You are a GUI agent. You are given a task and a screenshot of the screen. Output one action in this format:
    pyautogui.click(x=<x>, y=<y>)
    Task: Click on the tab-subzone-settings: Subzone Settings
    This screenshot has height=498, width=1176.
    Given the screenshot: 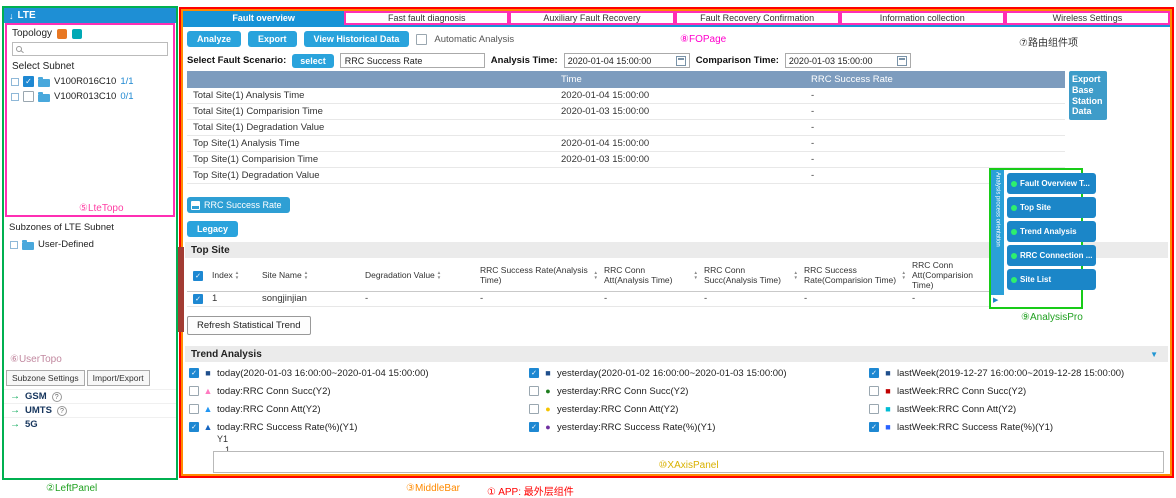 What is the action you would take?
    pyautogui.click(x=45, y=378)
    